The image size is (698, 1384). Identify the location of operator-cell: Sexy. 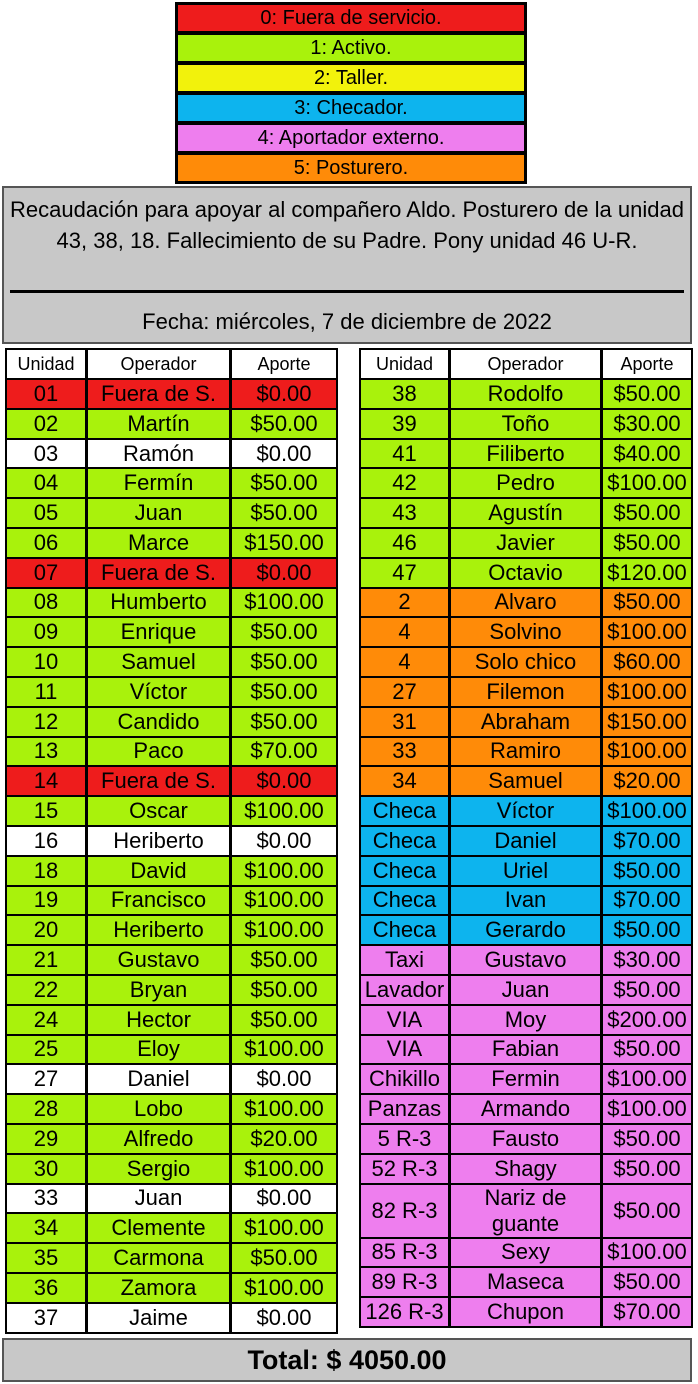
(527, 1252).